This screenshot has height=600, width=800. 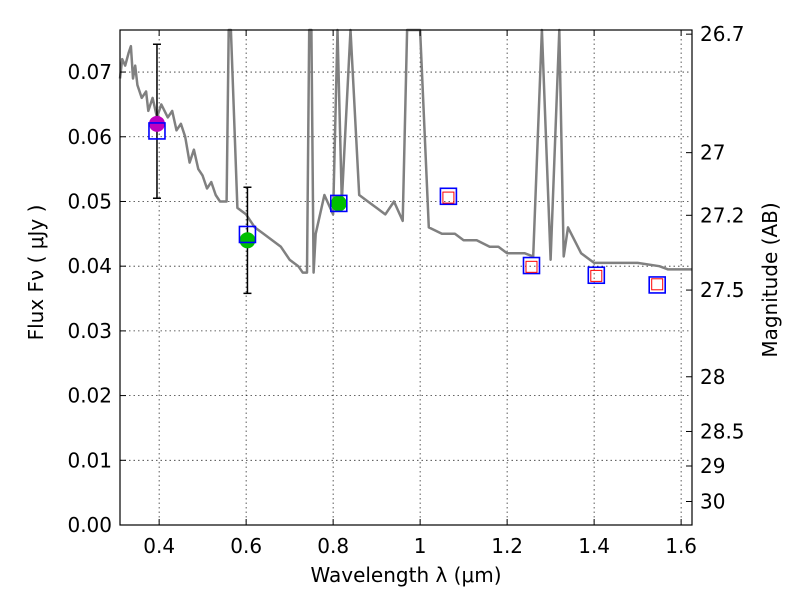 I want to click on y-tick-label: 0.07, so click(x=89, y=72).